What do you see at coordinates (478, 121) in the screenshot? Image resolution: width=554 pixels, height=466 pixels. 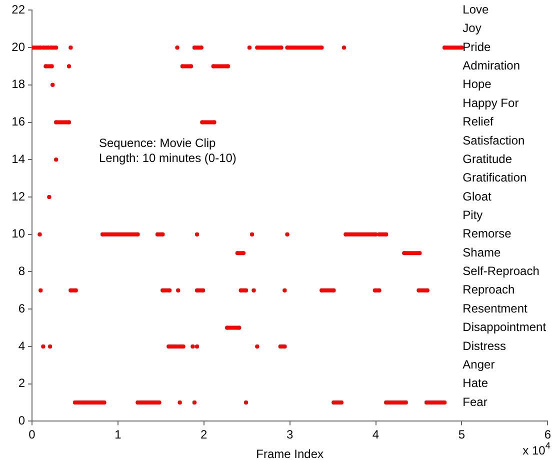 I see `category-label: Relief` at bounding box center [478, 121].